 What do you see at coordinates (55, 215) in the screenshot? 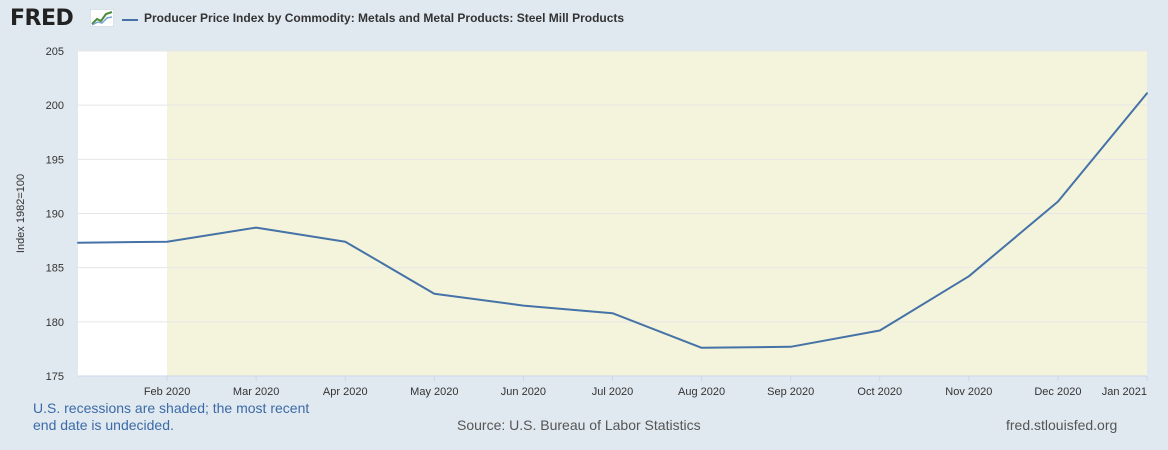
I see `y-tick-label: 190` at bounding box center [55, 215].